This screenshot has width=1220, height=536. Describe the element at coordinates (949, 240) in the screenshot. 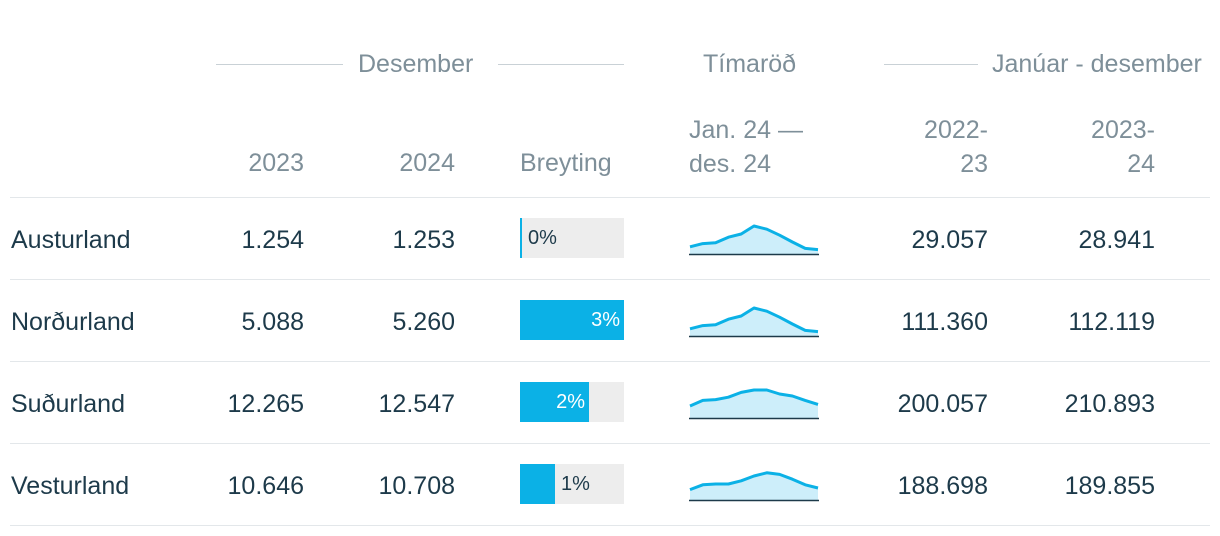

I see `value-2022-23: 29.057` at that location.